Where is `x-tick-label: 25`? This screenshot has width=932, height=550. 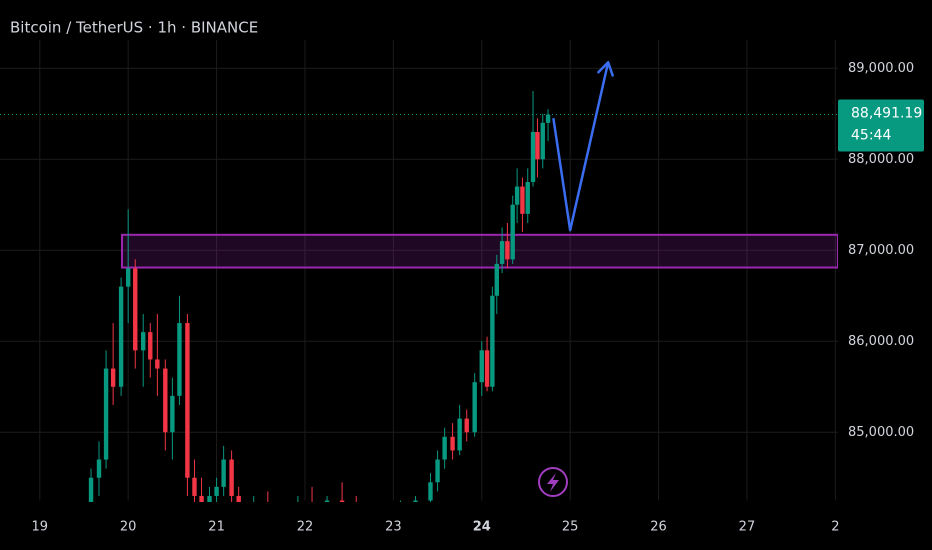 x-tick-label: 25 is located at coordinates (570, 527).